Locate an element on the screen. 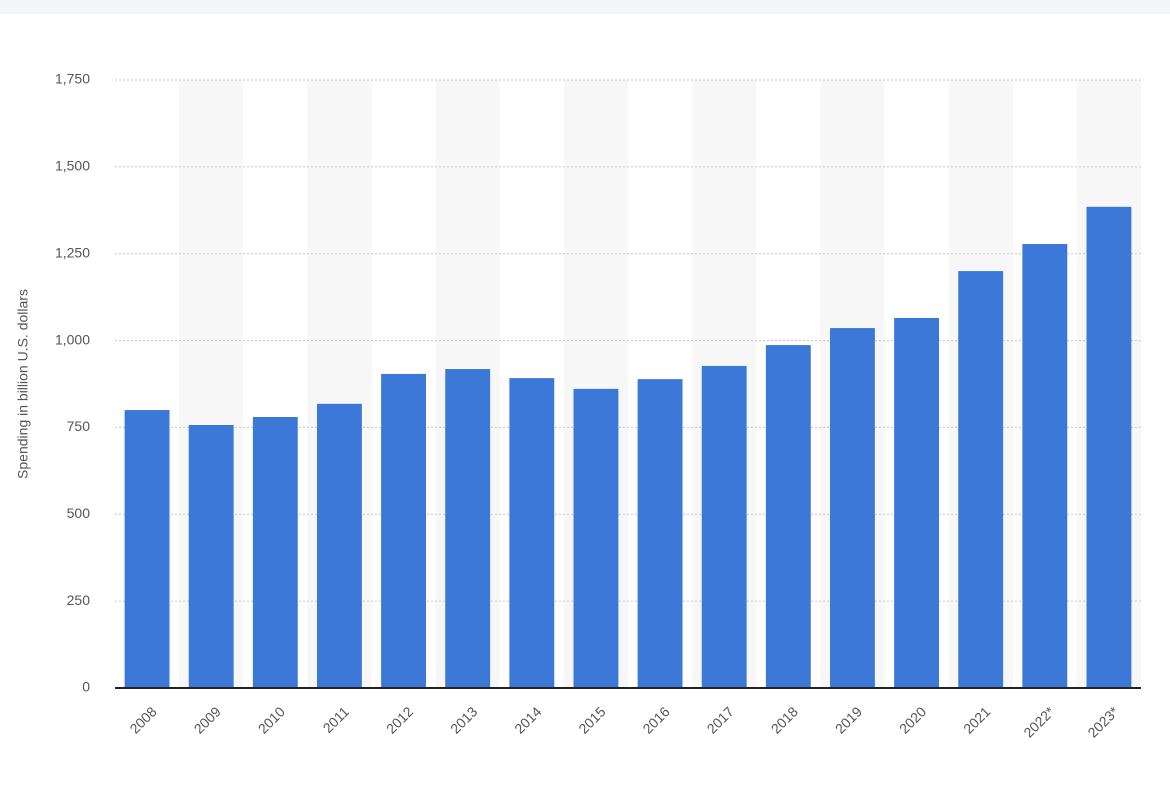  y-tick-label: 1,500 is located at coordinates (72, 166).